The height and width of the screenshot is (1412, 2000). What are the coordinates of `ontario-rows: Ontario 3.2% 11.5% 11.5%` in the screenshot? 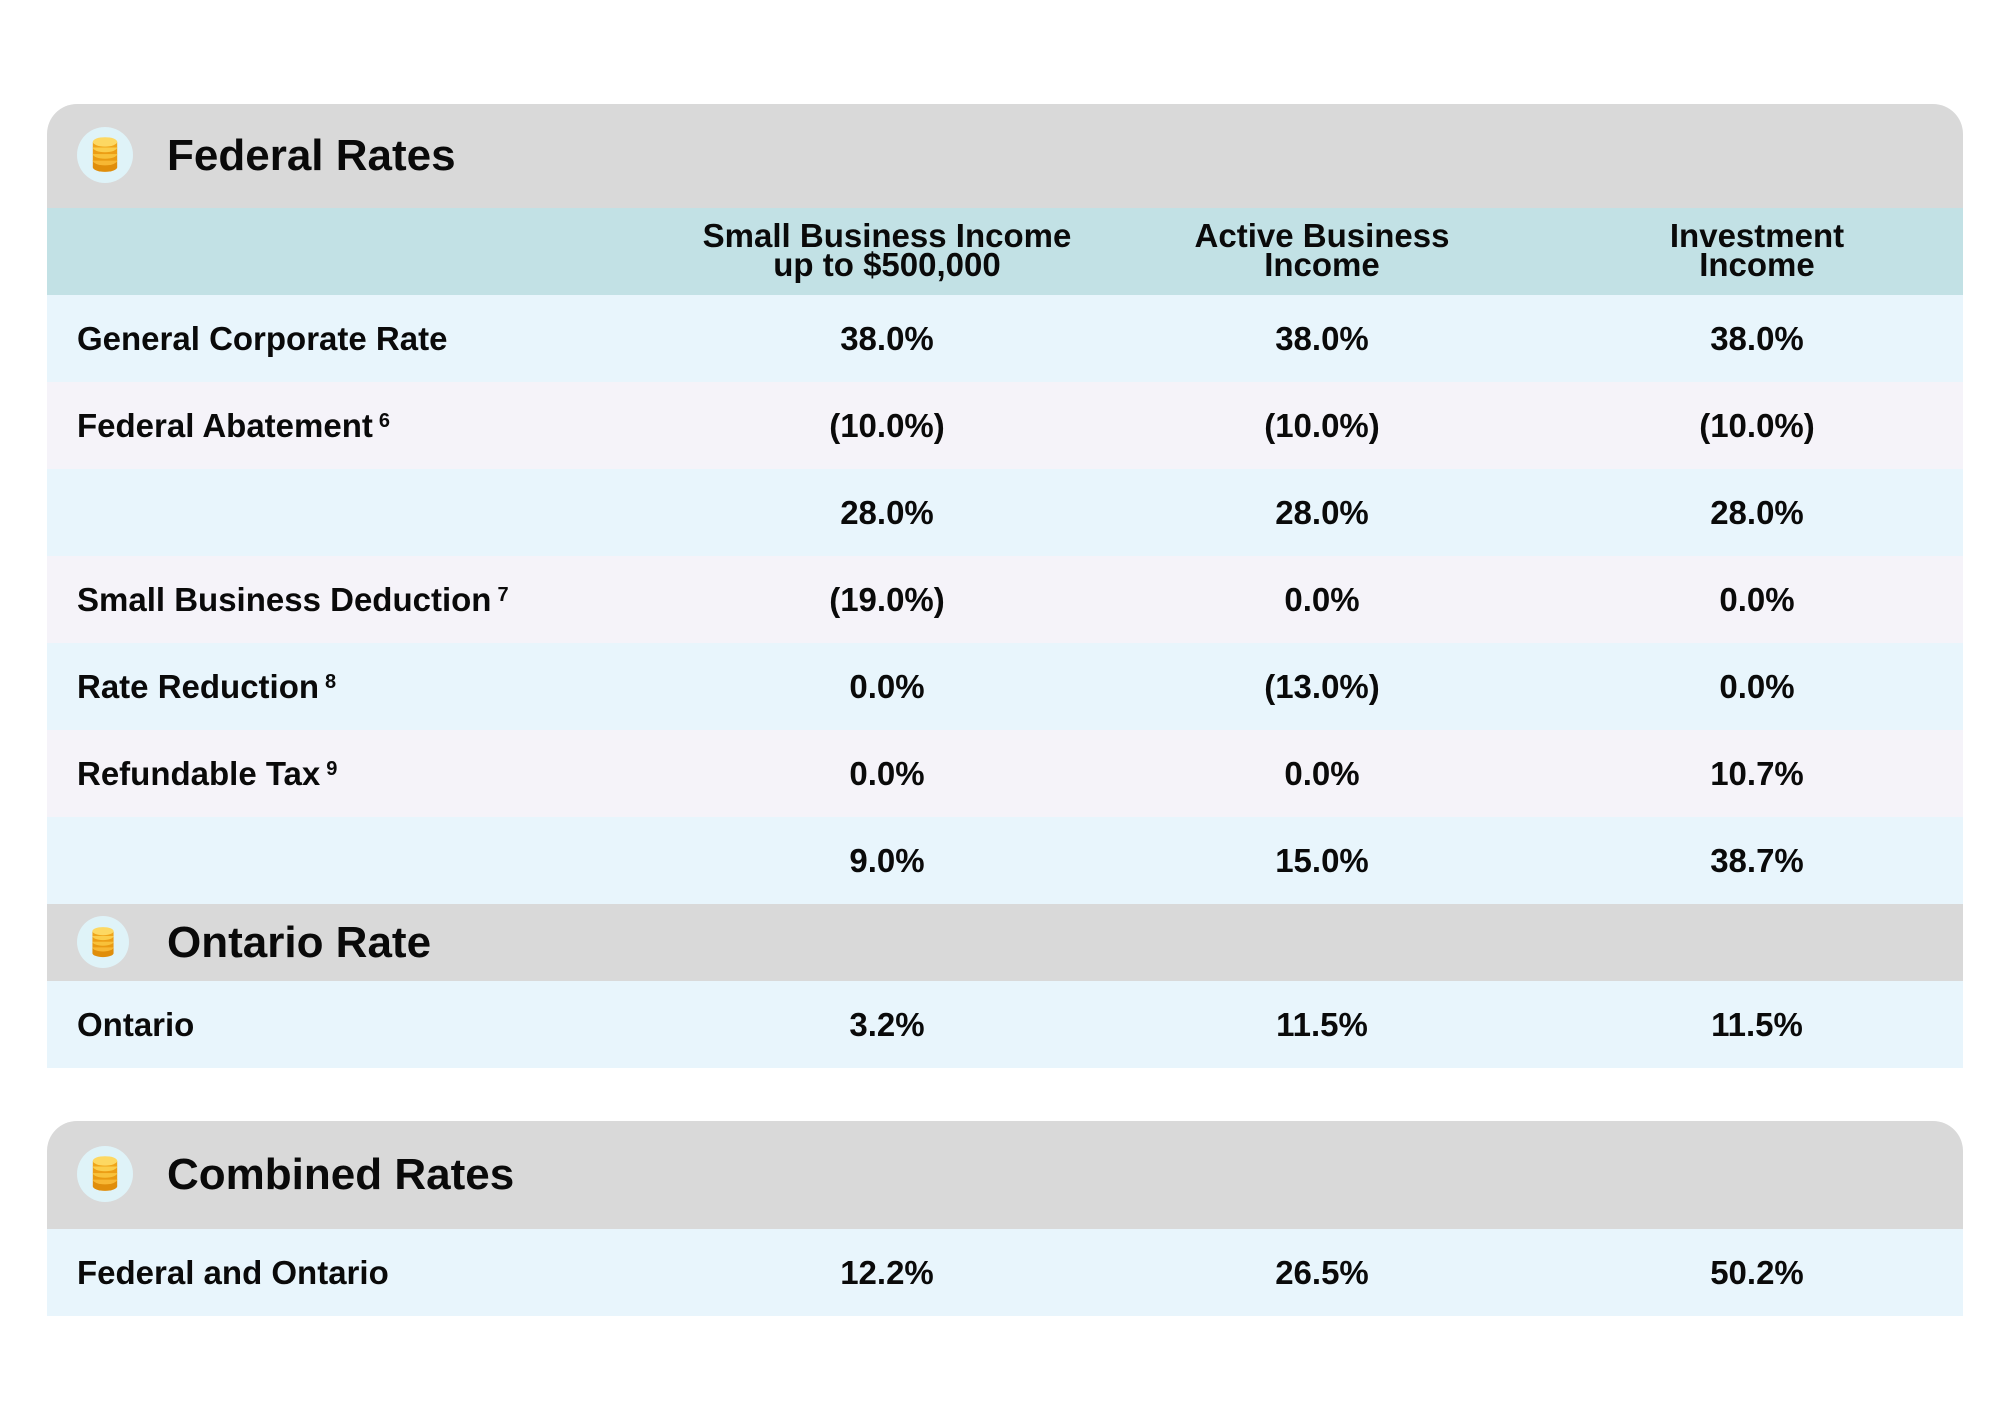 It's located at (1005, 1024).